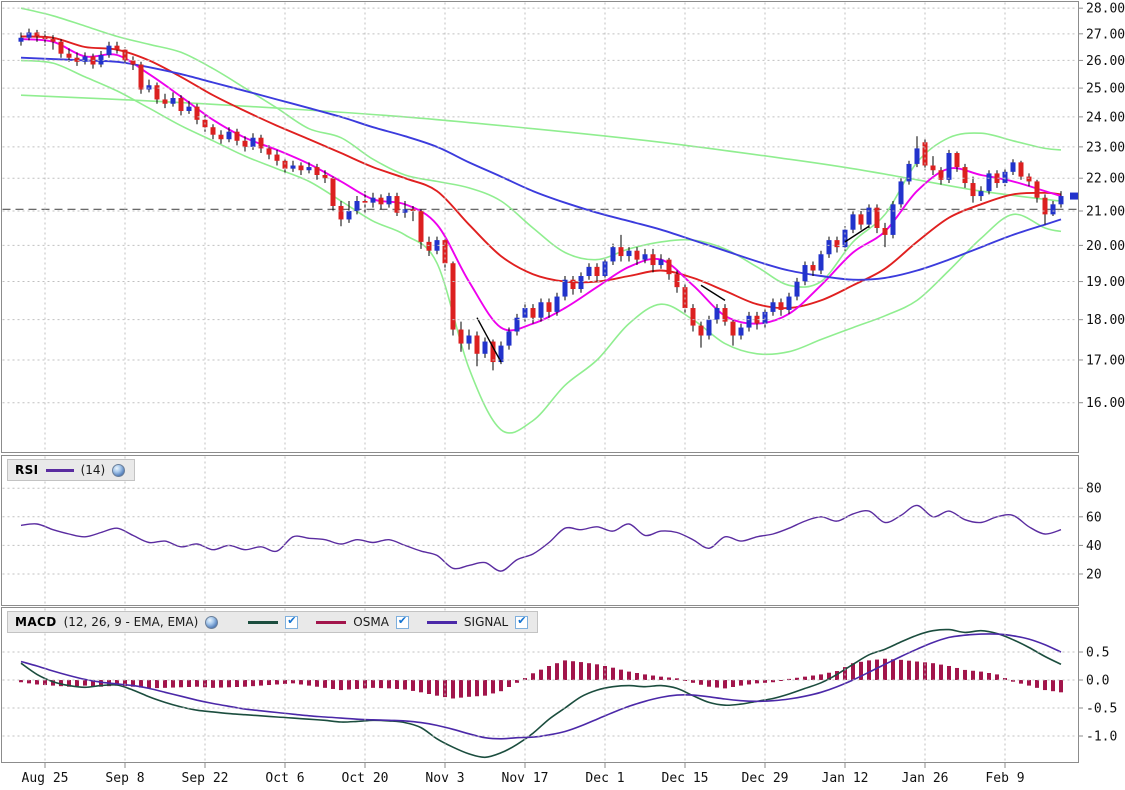 The width and height of the screenshot is (1125, 790). What do you see at coordinates (522, 621) in the screenshot?
I see `signal-visibility-checkbox` at bounding box center [522, 621].